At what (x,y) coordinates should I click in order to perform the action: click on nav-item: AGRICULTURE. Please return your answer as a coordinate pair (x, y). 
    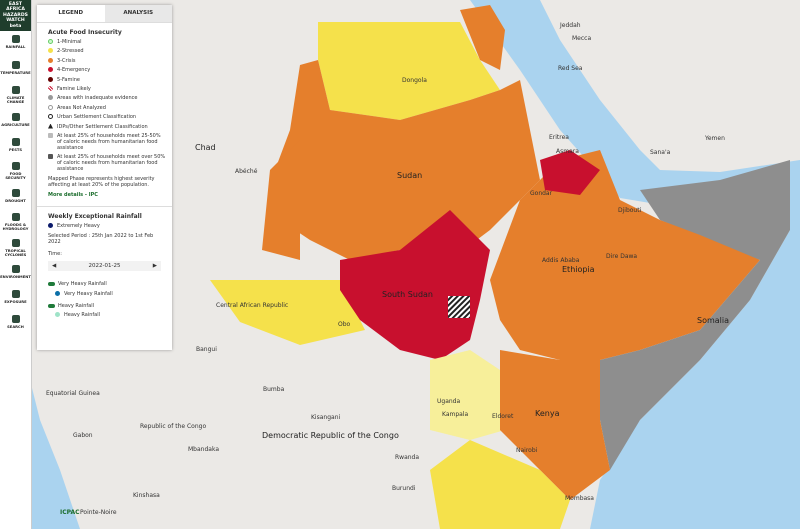
    Looking at the image, I should click on (15, 120).